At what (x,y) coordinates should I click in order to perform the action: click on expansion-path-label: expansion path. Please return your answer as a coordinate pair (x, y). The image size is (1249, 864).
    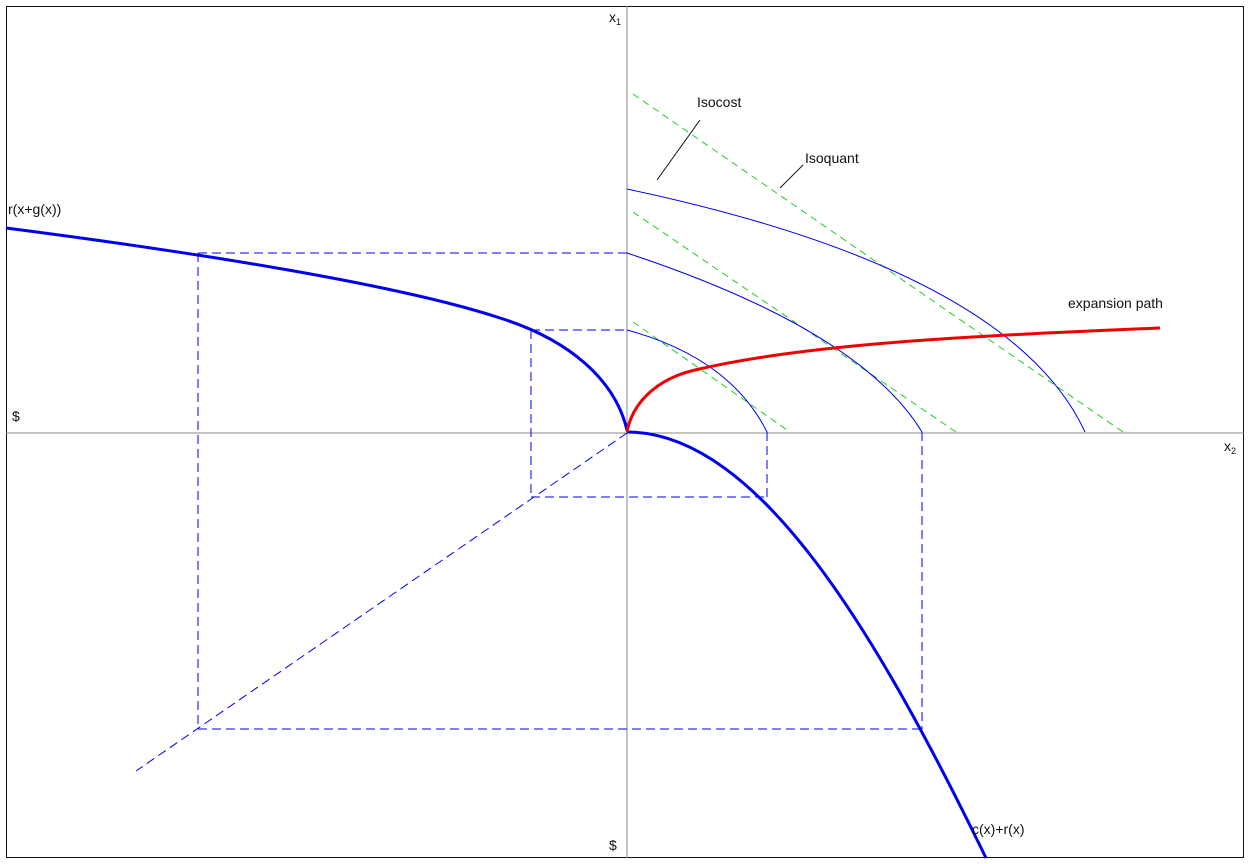
    Looking at the image, I should click on (1115, 303).